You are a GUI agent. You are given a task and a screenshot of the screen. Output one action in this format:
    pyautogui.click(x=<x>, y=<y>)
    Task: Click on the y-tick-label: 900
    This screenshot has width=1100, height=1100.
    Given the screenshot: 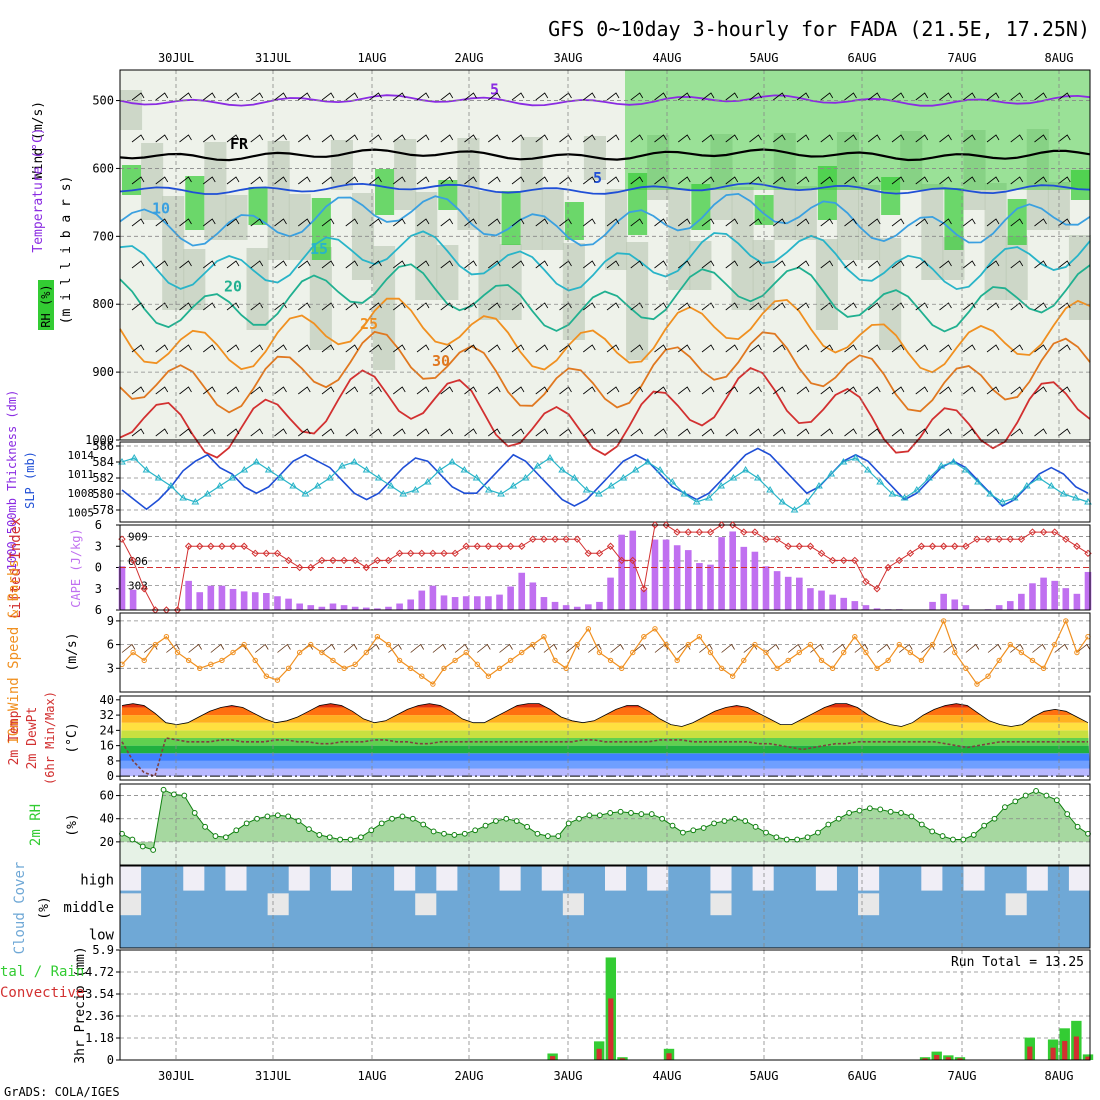 What is the action you would take?
    pyautogui.click(x=103, y=372)
    